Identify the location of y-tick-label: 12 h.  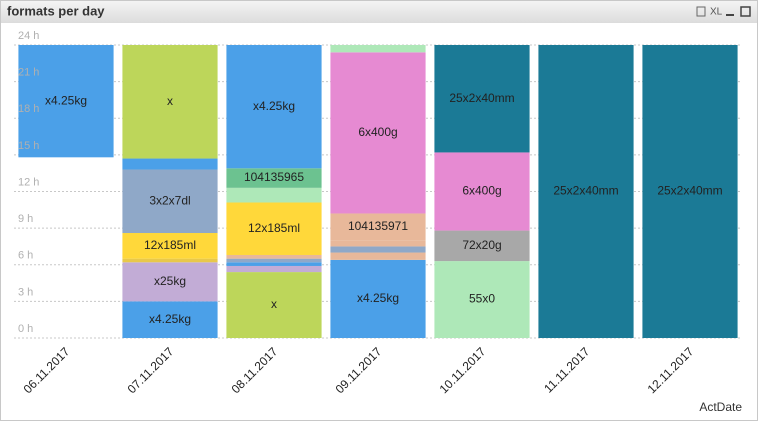
(28, 182).